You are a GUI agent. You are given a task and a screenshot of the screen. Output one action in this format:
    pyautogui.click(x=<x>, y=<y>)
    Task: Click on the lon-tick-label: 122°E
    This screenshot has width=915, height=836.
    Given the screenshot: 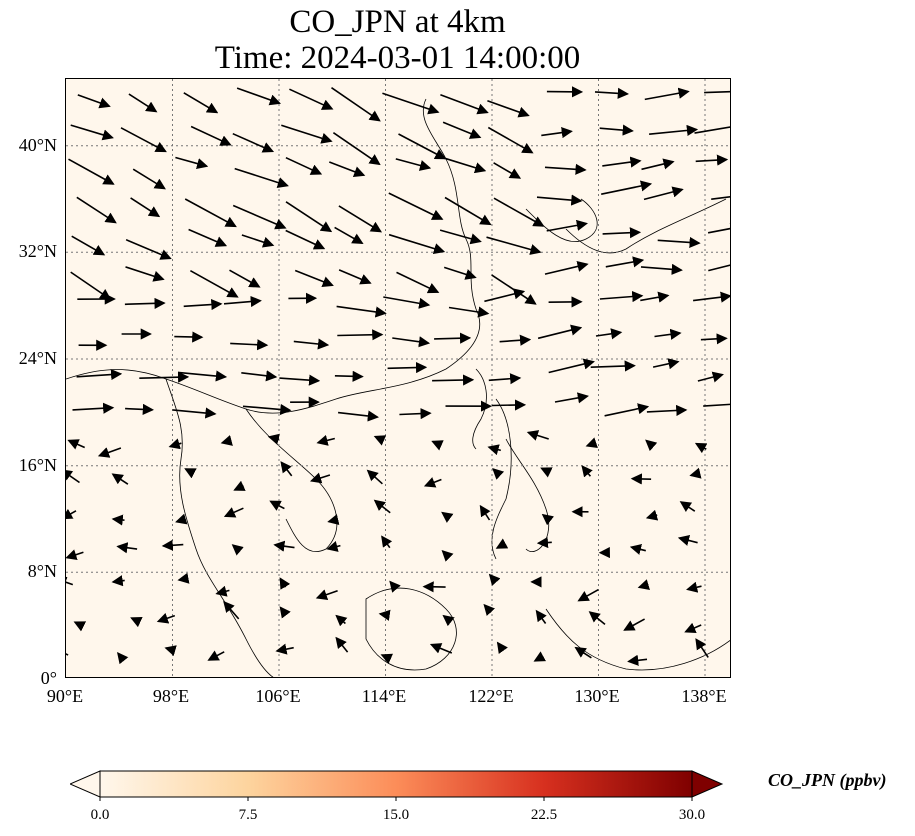 What is the action you would take?
    pyautogui.click(x=491, y=696)
    